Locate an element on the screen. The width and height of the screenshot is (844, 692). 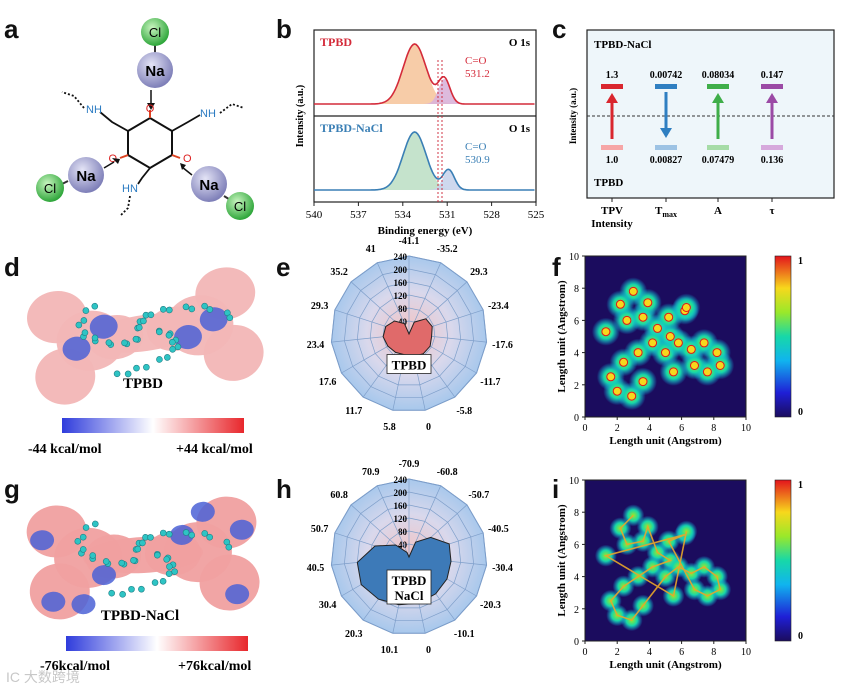
tpv-top-value: 0.00742 is located at coordinates (666, 75).